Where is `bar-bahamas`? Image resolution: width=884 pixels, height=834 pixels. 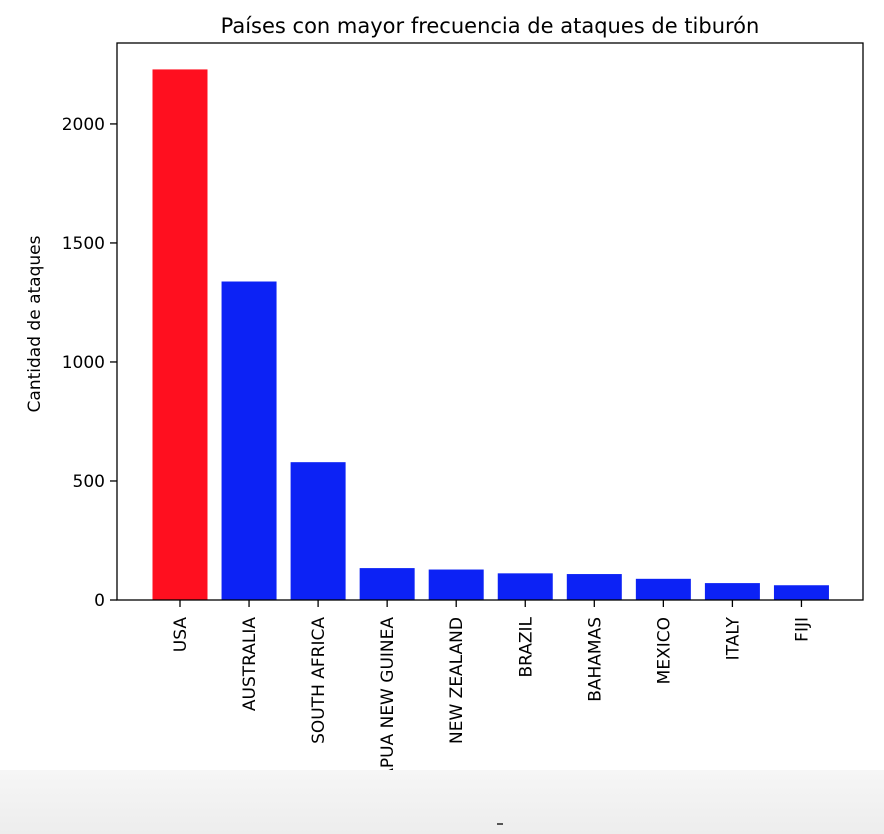
bar-bahamas is located at coordinates (594, 587).